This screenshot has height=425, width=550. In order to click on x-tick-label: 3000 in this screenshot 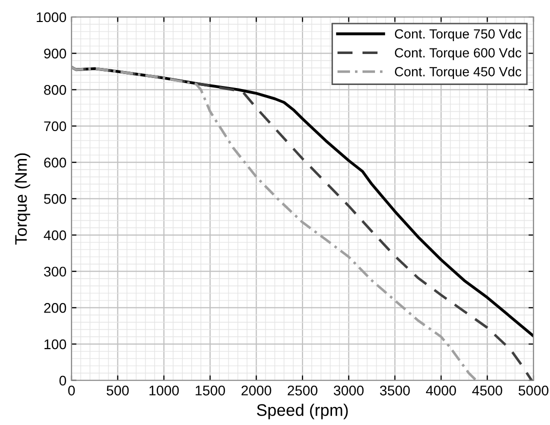, I will do `click(349, 391)`.